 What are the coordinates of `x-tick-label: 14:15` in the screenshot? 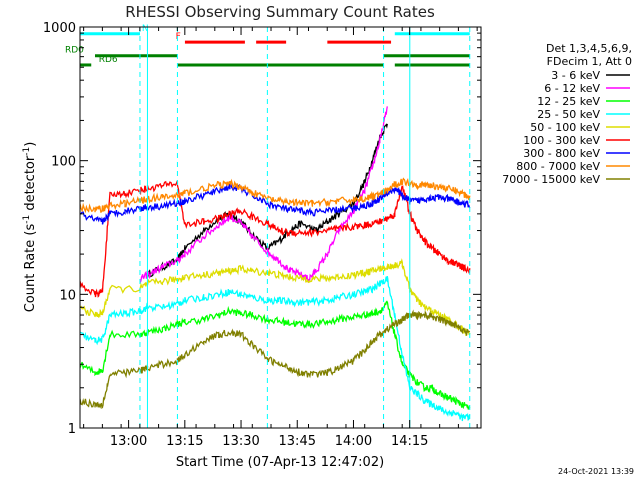 It's located at (409, 441).